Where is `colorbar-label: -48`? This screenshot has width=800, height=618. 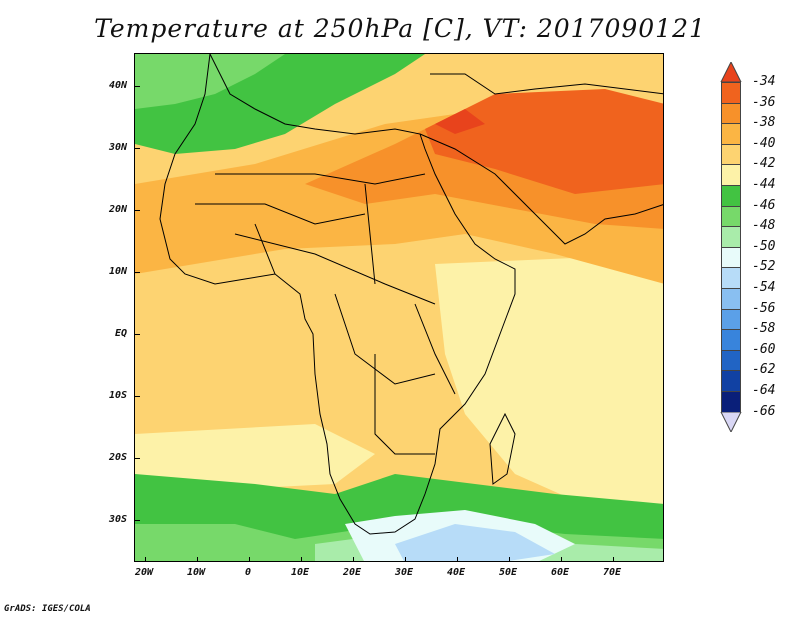
colorbar-label: -48 is located at coordinates (764, 226).